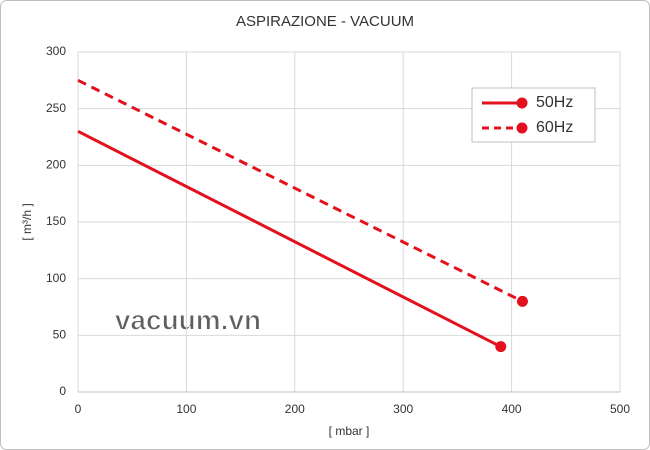 The height and width of the screenshot is (450, 650). What do you see at coordinates (554, 102) in the screenshot?
I see `legend-label: 50Hz` at bounding box center [554, 102].